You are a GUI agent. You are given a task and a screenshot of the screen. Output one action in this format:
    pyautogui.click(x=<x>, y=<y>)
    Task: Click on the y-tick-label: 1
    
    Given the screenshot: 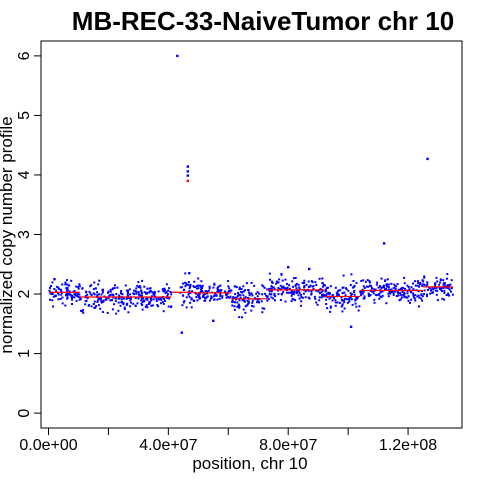 What is the action you would take?
    pyautogui.click(x=24, y=353)
    